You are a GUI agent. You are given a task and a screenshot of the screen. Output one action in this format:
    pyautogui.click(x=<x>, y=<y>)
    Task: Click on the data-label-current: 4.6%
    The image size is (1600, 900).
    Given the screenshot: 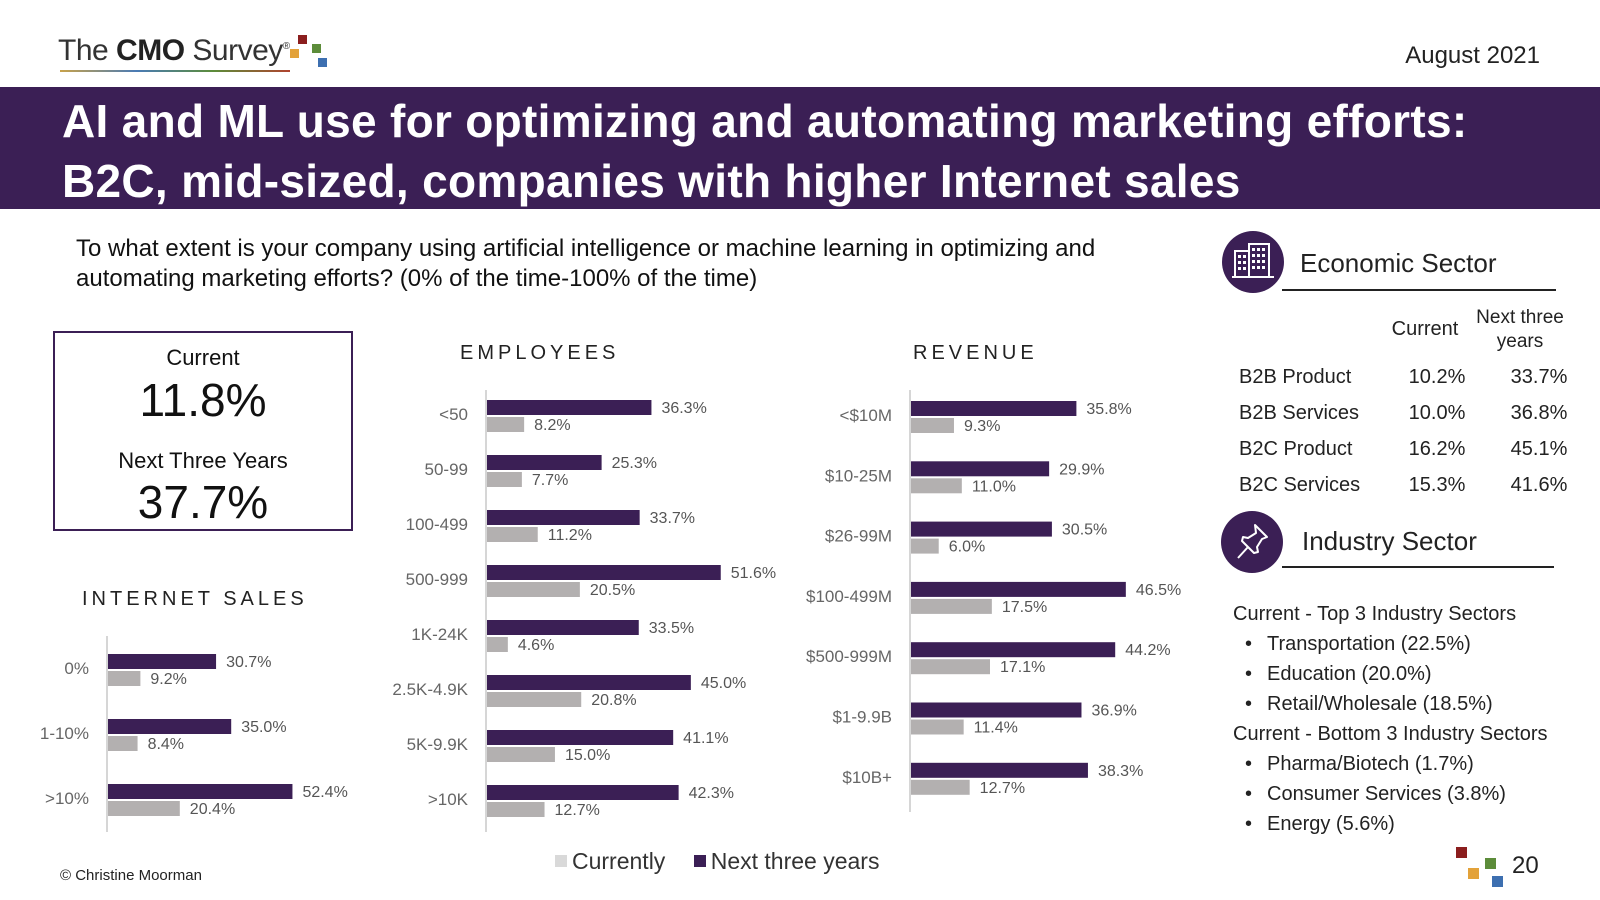 What is the action you would take?
    pyautogui.click(x=536, y=645)
    